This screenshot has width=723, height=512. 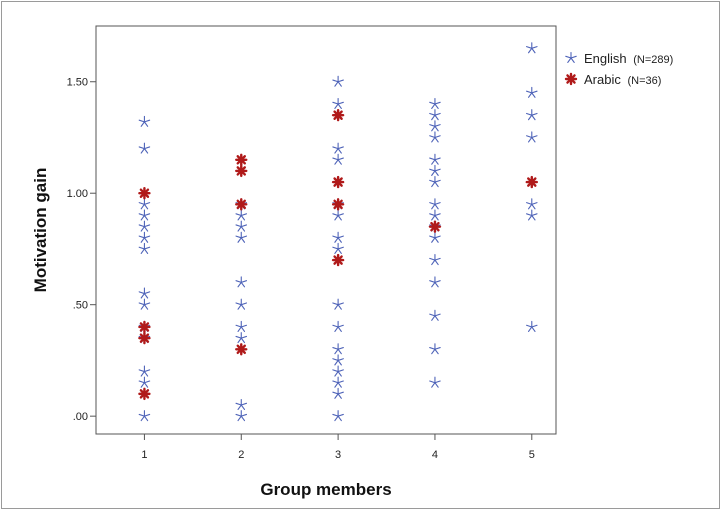 I want to click on x-tick-label: 2, so click(x=241, y=455).